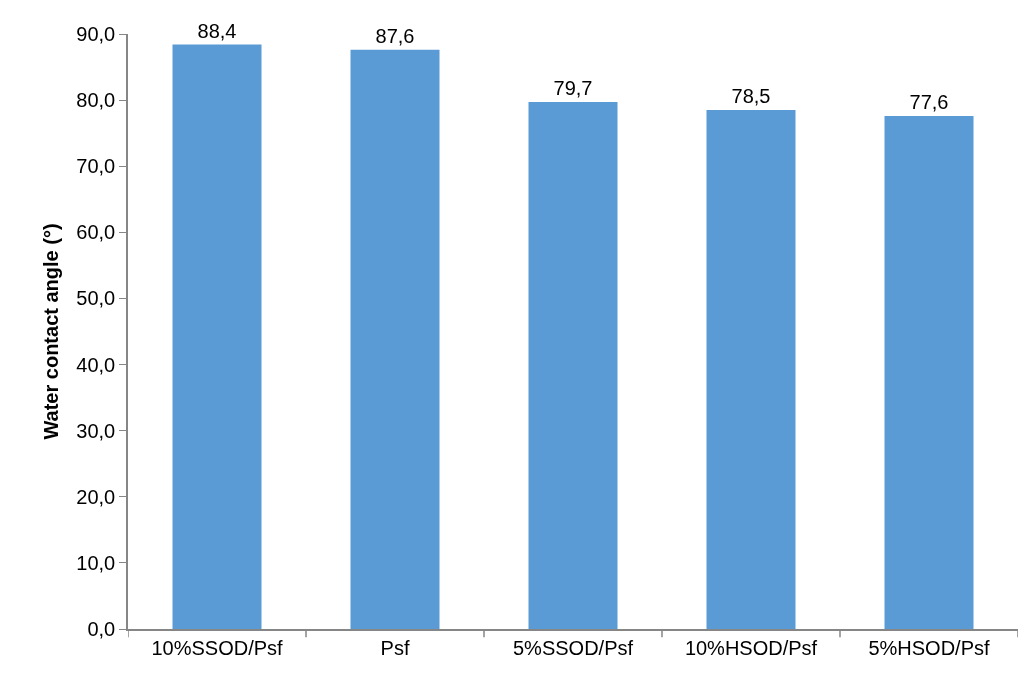  What do you see at coordinates (929, 101) in the screenshot?
I see `data-label: 77,6` at bounding box center [929, 101].